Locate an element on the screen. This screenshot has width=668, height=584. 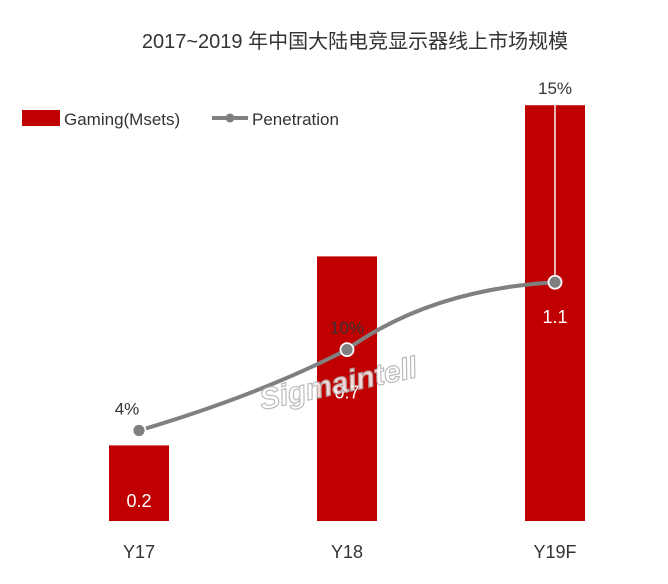
chart-title: 2017~2019 年中国大陆电竞显示器线上市场规模 is located at coordinates (355, 41).